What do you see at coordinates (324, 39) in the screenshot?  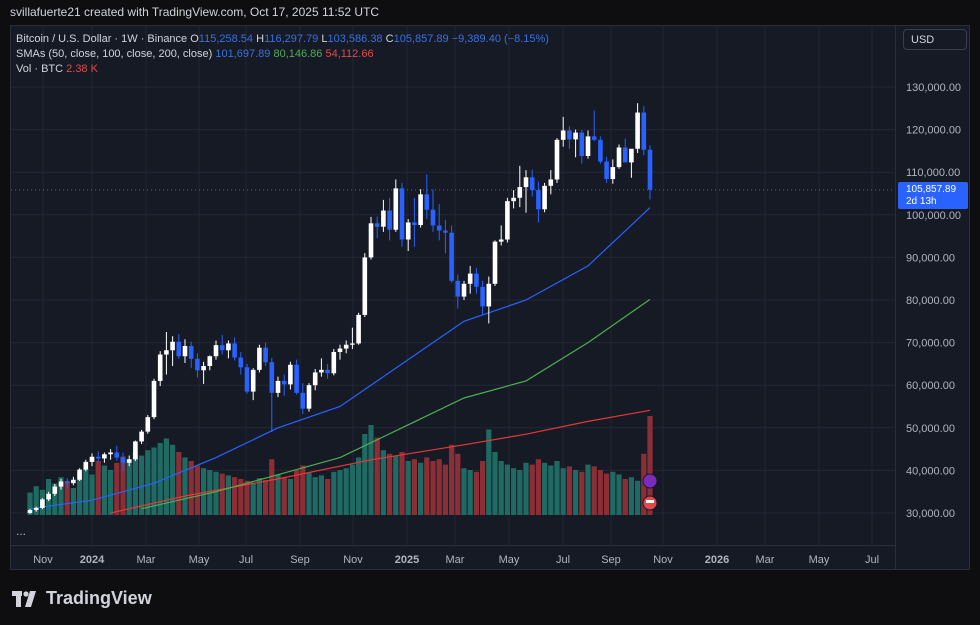 I see `low-label: L` at bounding box center [324, 39].